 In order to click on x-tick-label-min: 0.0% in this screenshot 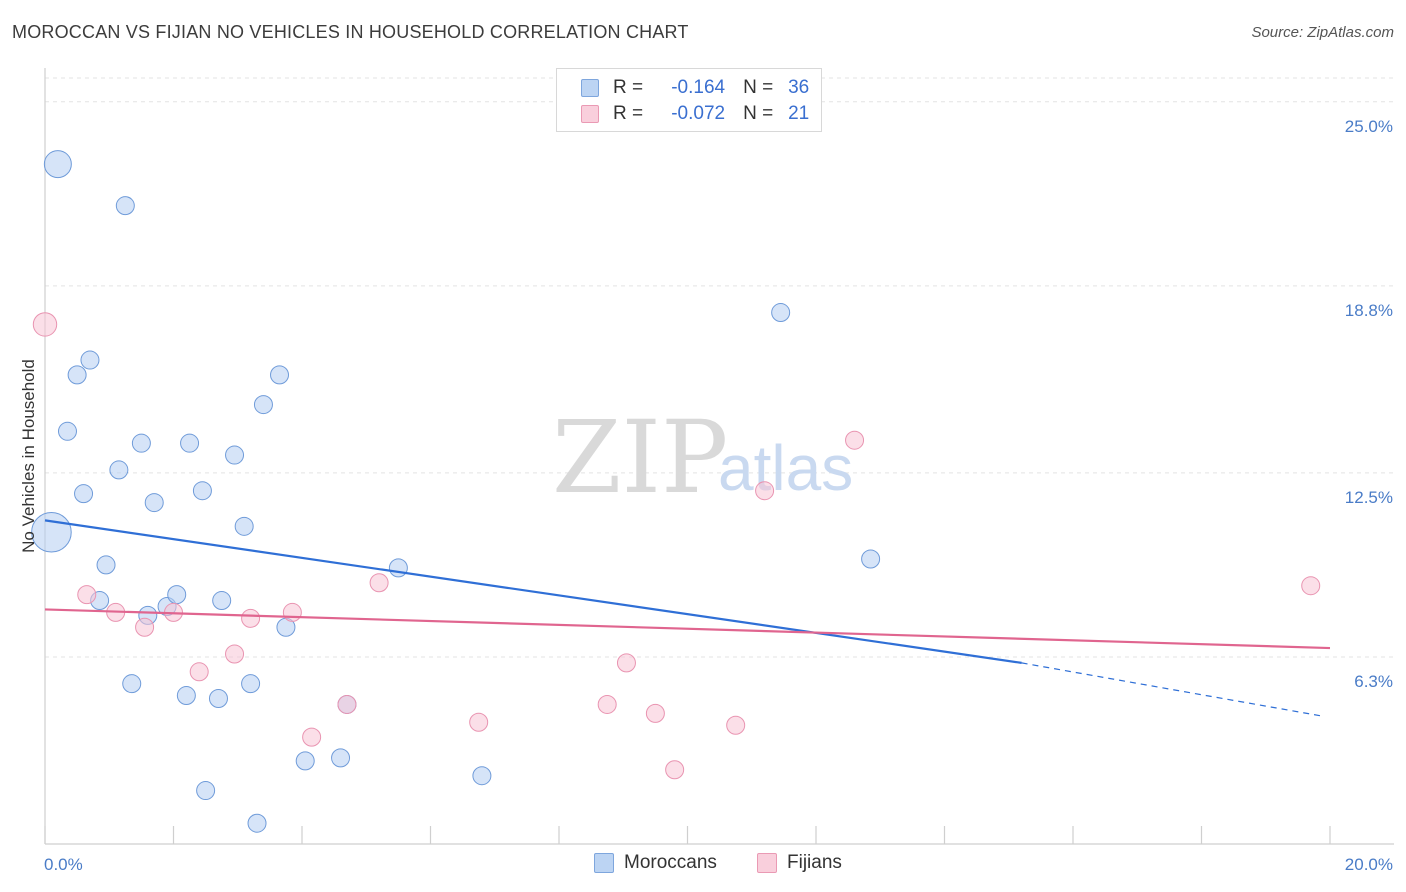, I will do `click(63, 864)`.